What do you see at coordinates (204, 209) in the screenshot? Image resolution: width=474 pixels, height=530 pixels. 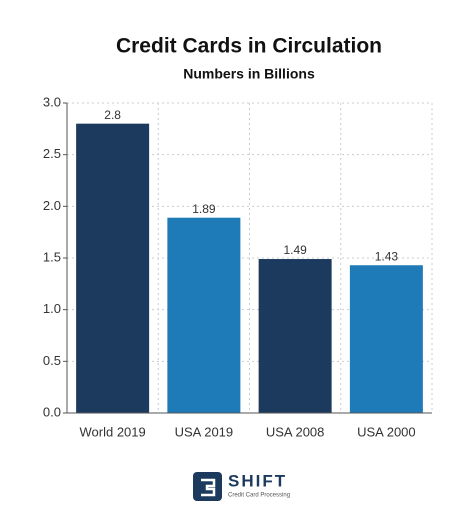 I see `value-label: 1.89` at bounding box center [204, 209].